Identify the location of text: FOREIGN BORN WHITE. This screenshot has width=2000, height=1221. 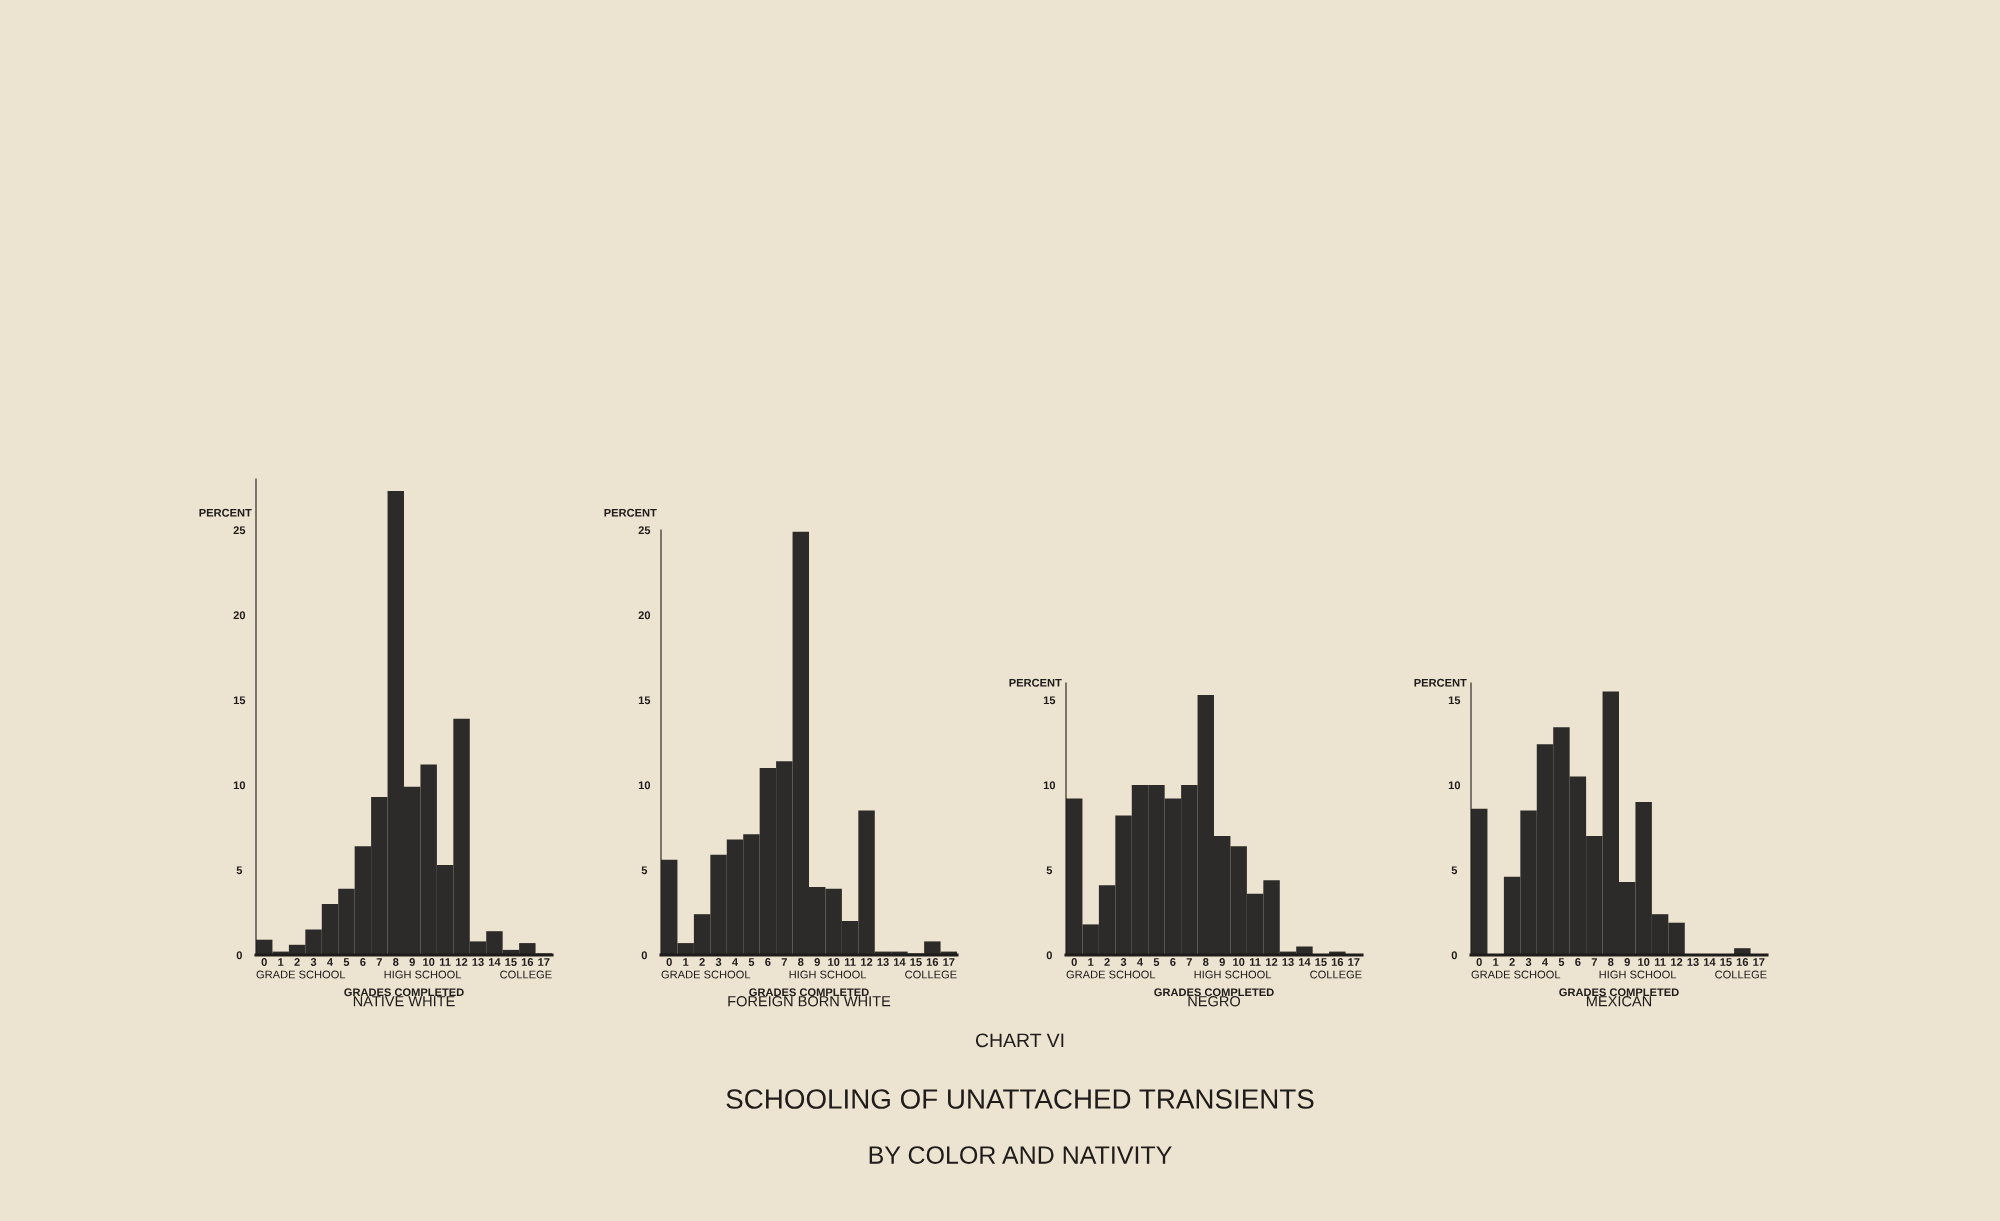
(809, 1001).